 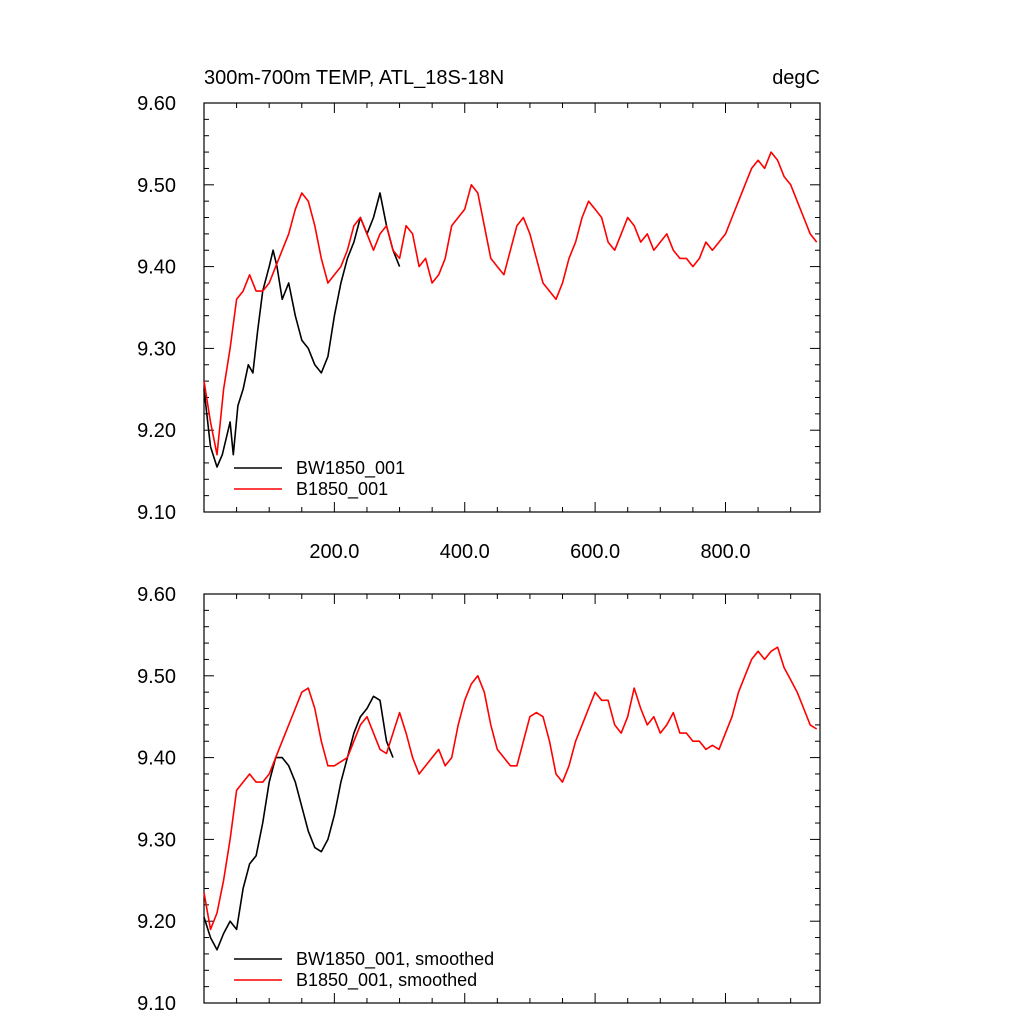 I want to click on x-tick-label: 200.0, so click(x=334, y=552).